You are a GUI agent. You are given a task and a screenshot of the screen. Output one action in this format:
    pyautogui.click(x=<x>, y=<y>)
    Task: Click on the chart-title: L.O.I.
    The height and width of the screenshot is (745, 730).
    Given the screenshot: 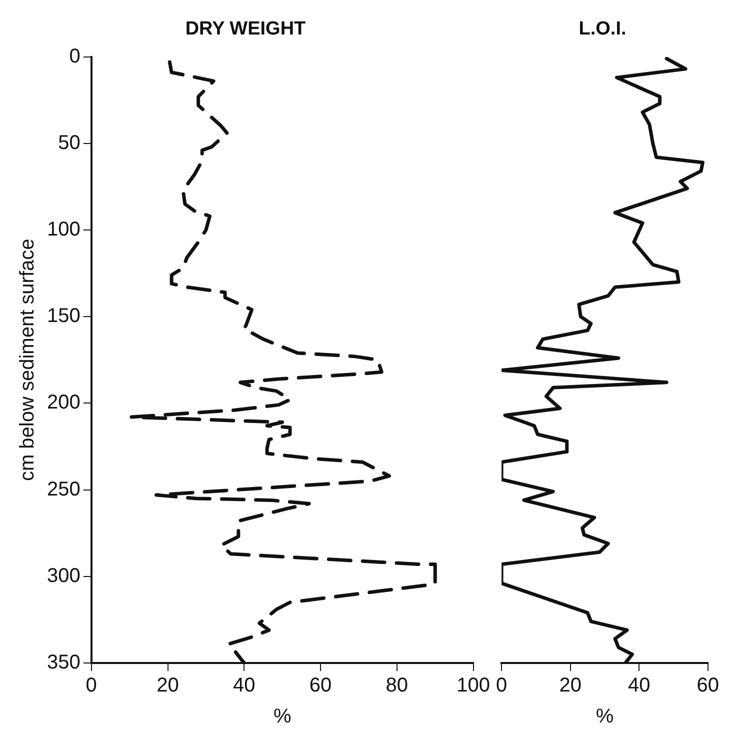 What is the action you would take?
    pyautogui.click(x=602, y=29)
    